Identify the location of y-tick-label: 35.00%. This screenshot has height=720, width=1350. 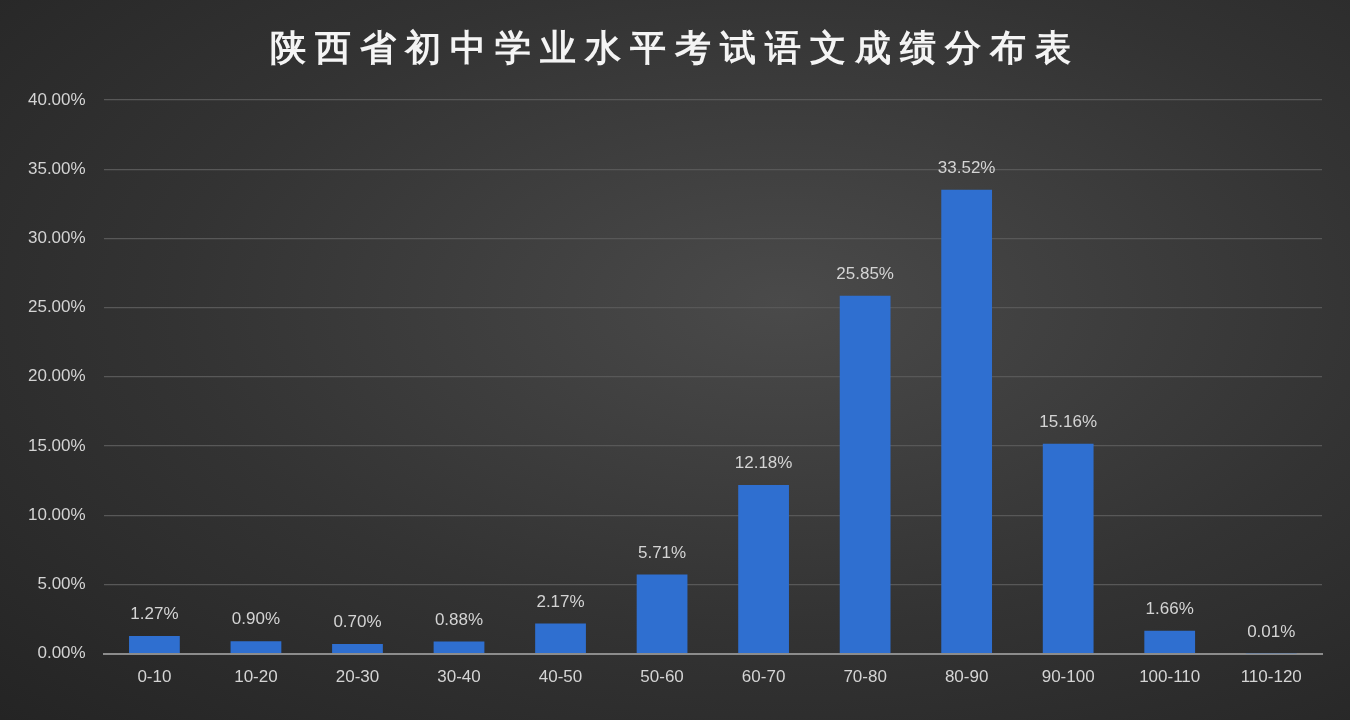
(56, 168).